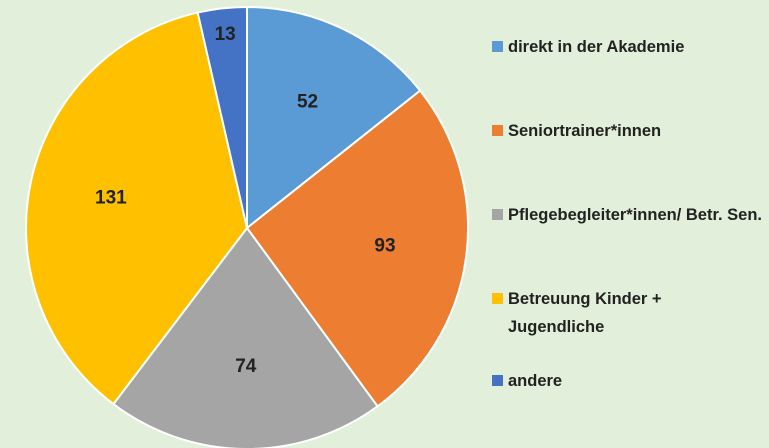 This screenshot has height=448, width=769. What do you see at coordinates (535, 381) in the screenshot?
I see `legend-label: andere` at bounding box center [535, 381].